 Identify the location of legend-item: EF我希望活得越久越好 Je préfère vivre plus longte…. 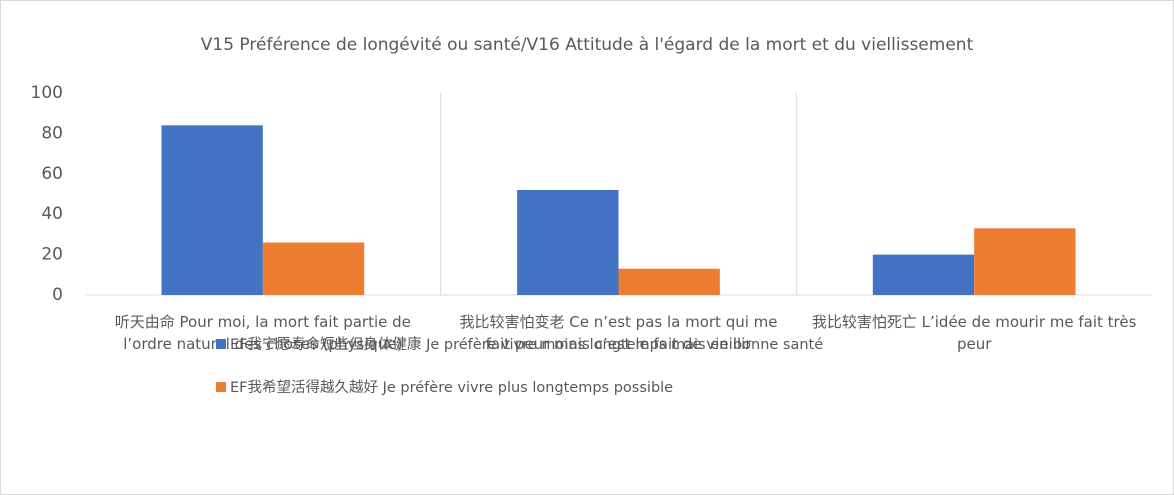
(444, 386).